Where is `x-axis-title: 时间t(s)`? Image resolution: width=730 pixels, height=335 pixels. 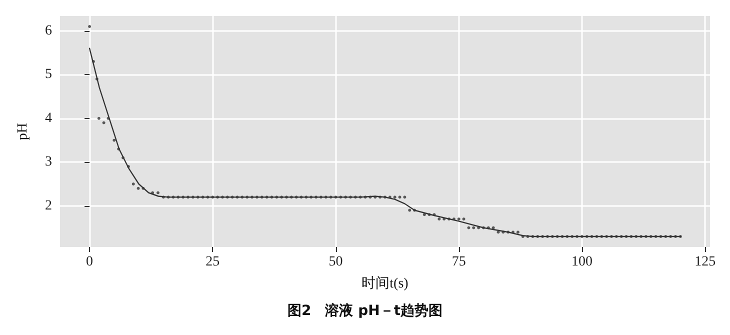 x-axis-title: 时间t(s) is located at coordinates (385, 284).